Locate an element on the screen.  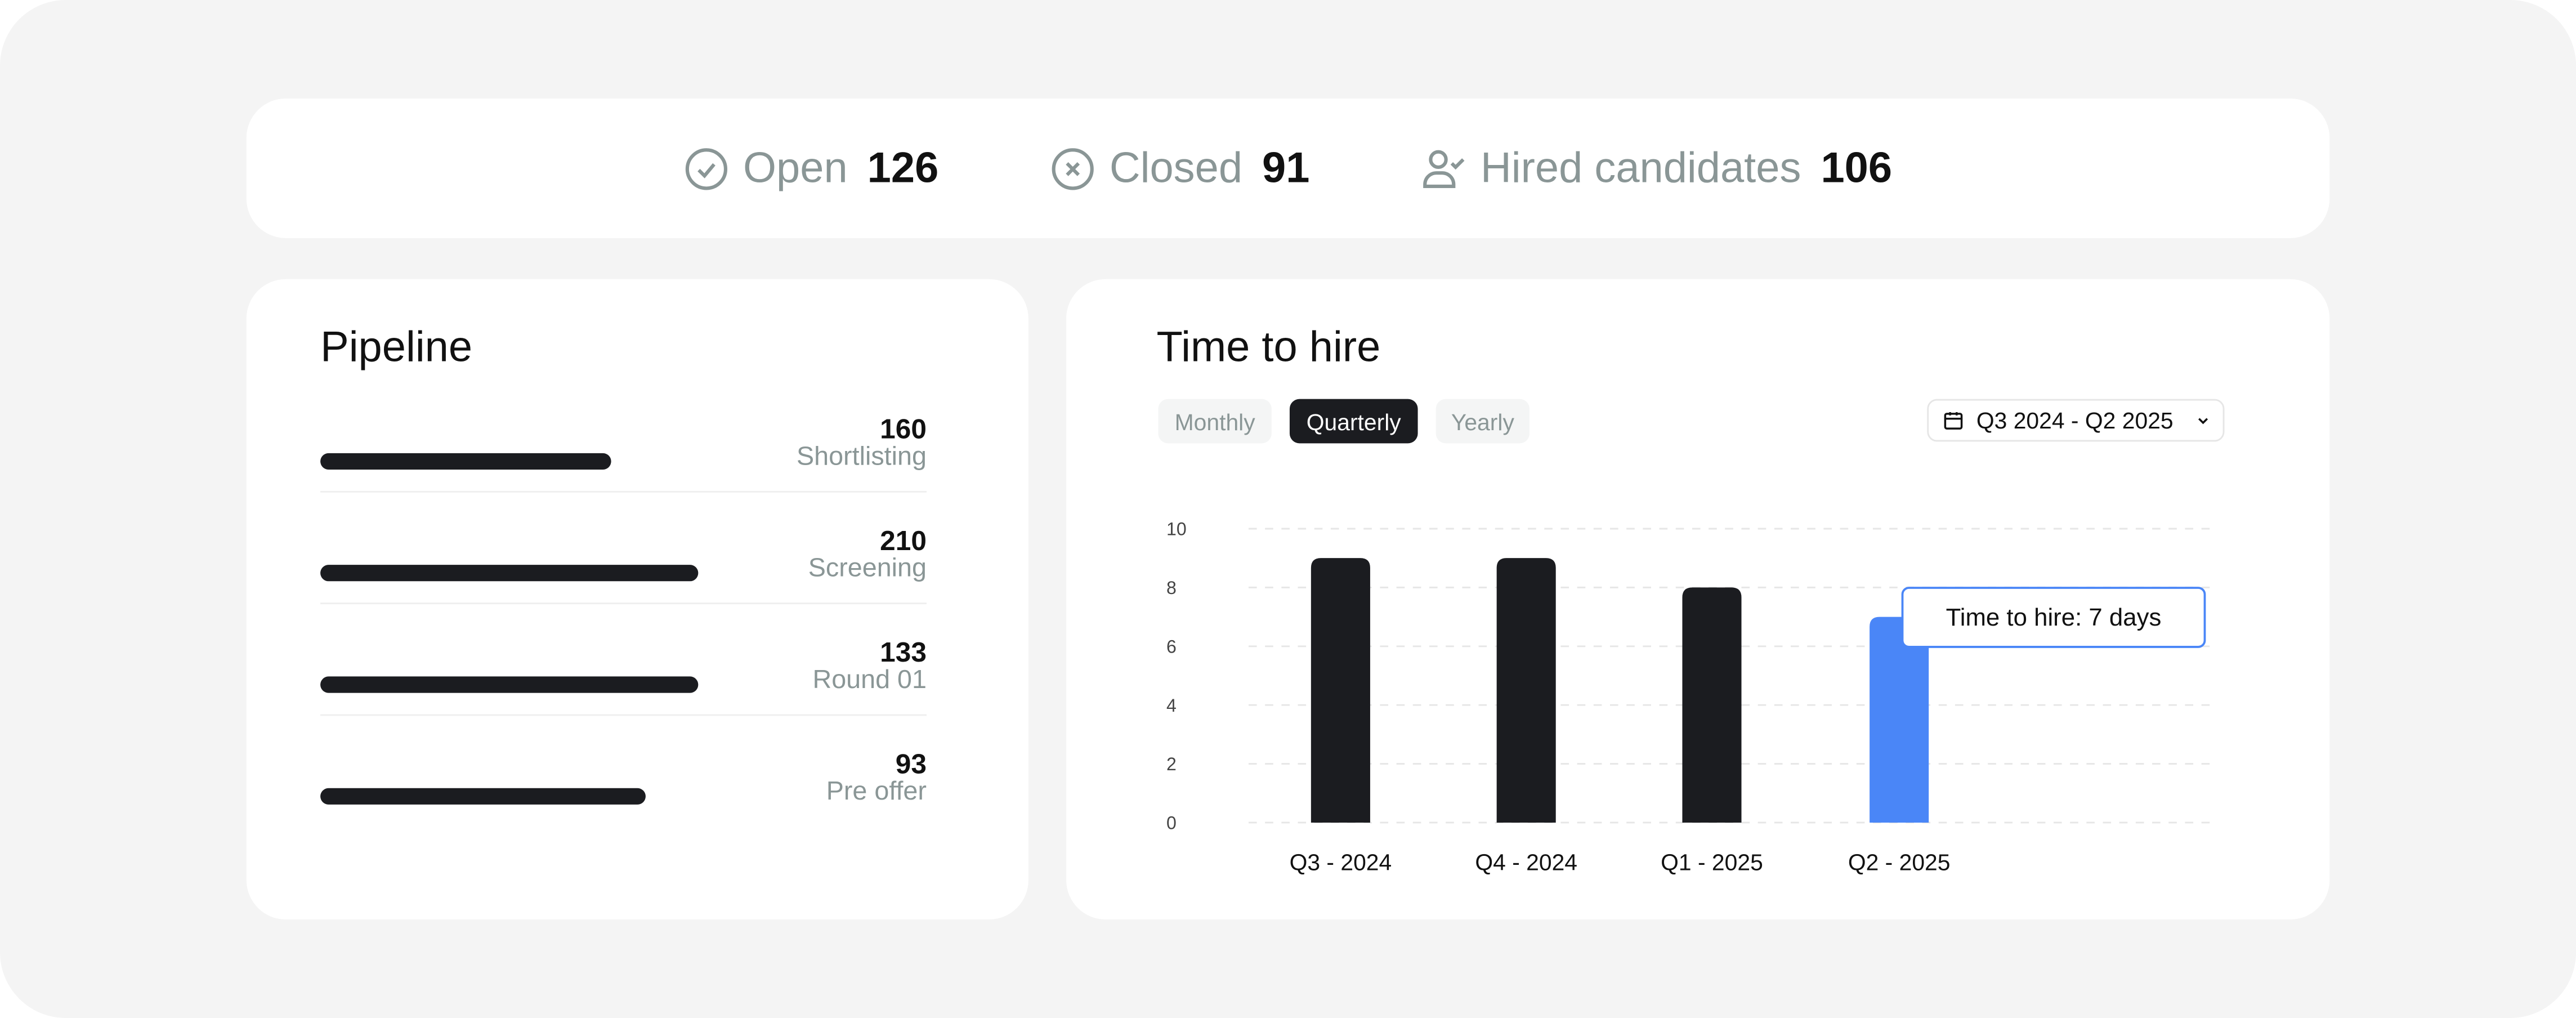
x-circle-icon is located at coordinates (1073, 168).